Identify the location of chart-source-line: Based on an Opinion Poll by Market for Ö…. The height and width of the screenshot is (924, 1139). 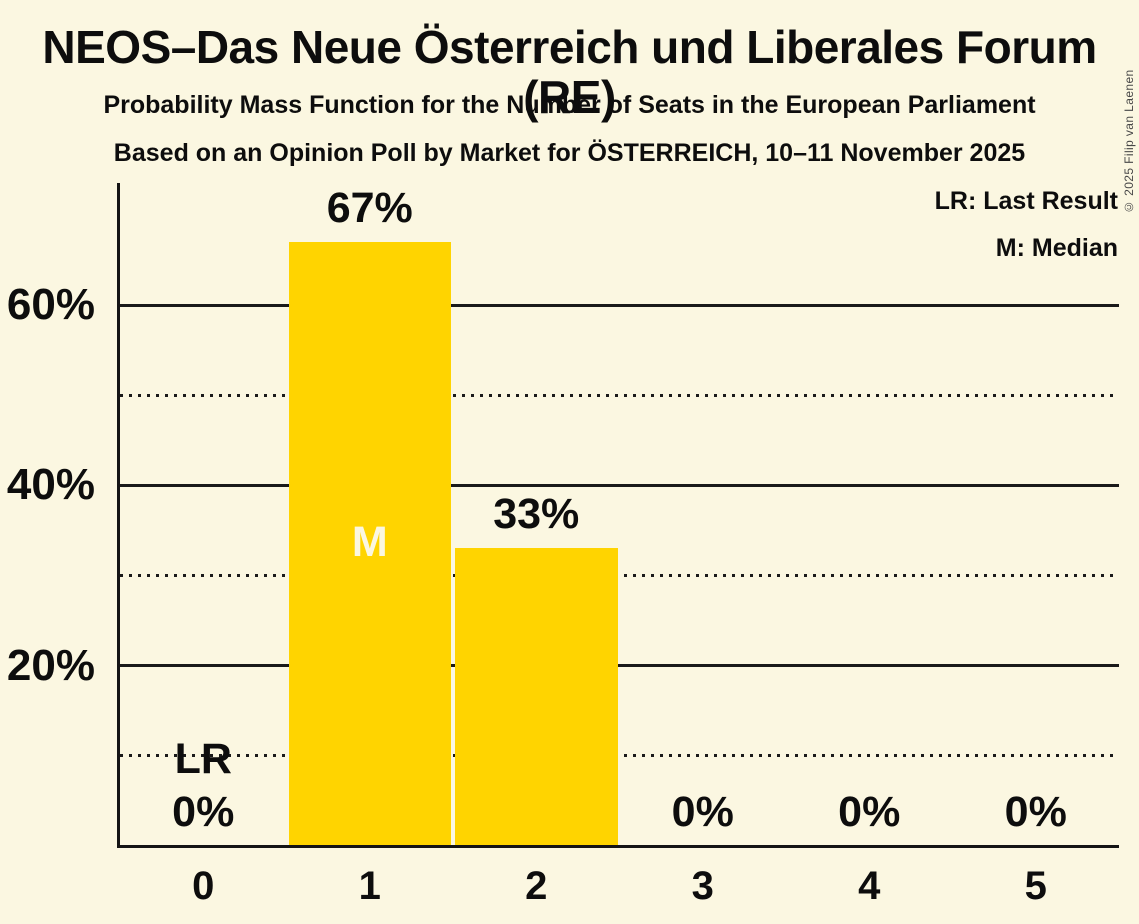
(569, 153).